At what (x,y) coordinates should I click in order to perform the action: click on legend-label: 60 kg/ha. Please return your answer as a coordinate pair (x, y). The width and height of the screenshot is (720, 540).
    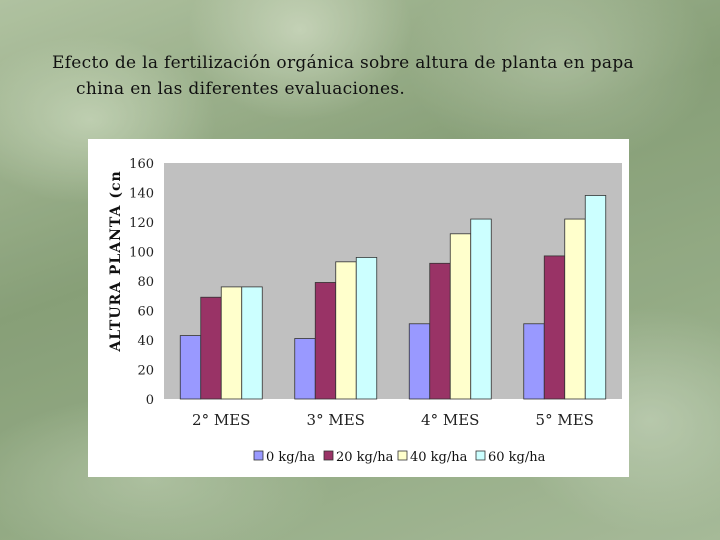
    Looking at the image, I should click on (517, 457).